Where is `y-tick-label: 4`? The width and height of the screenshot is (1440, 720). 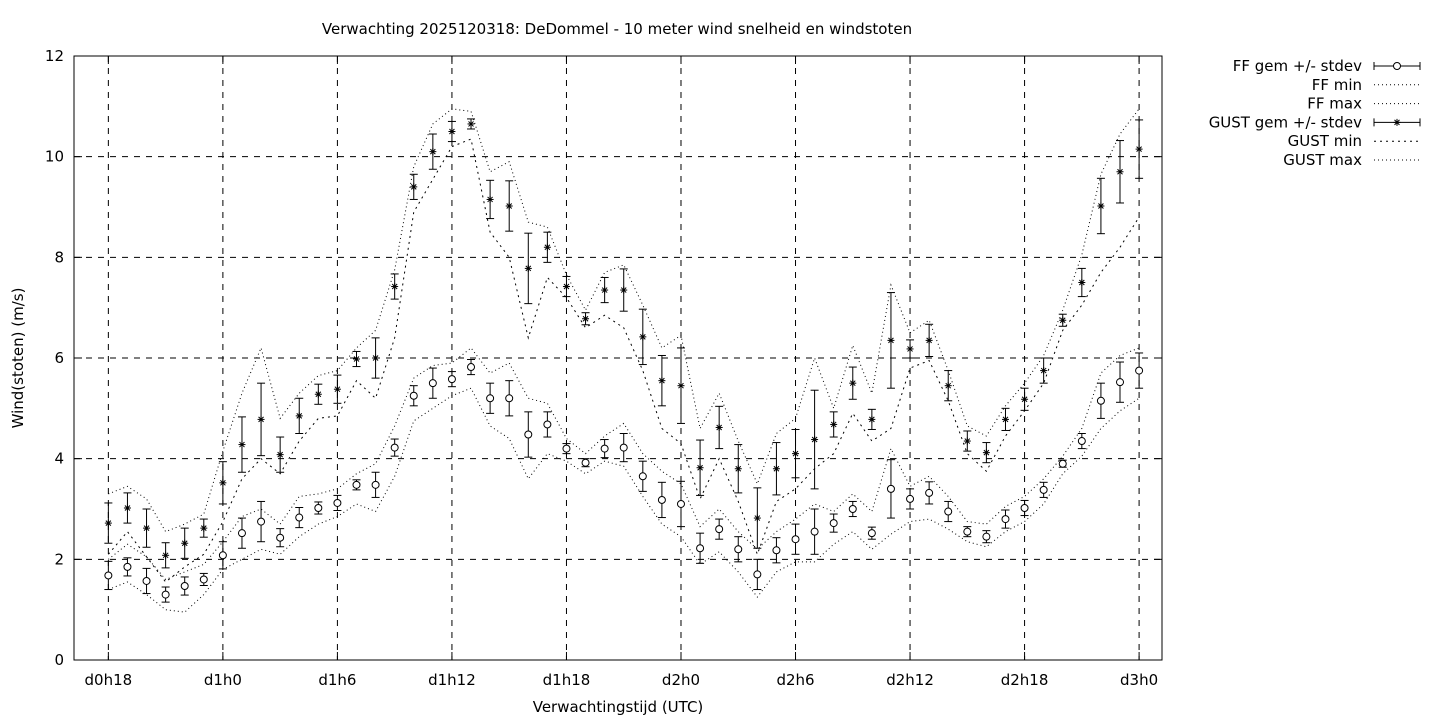
y-tick-label: 4 is located at coordinates (59, 459).